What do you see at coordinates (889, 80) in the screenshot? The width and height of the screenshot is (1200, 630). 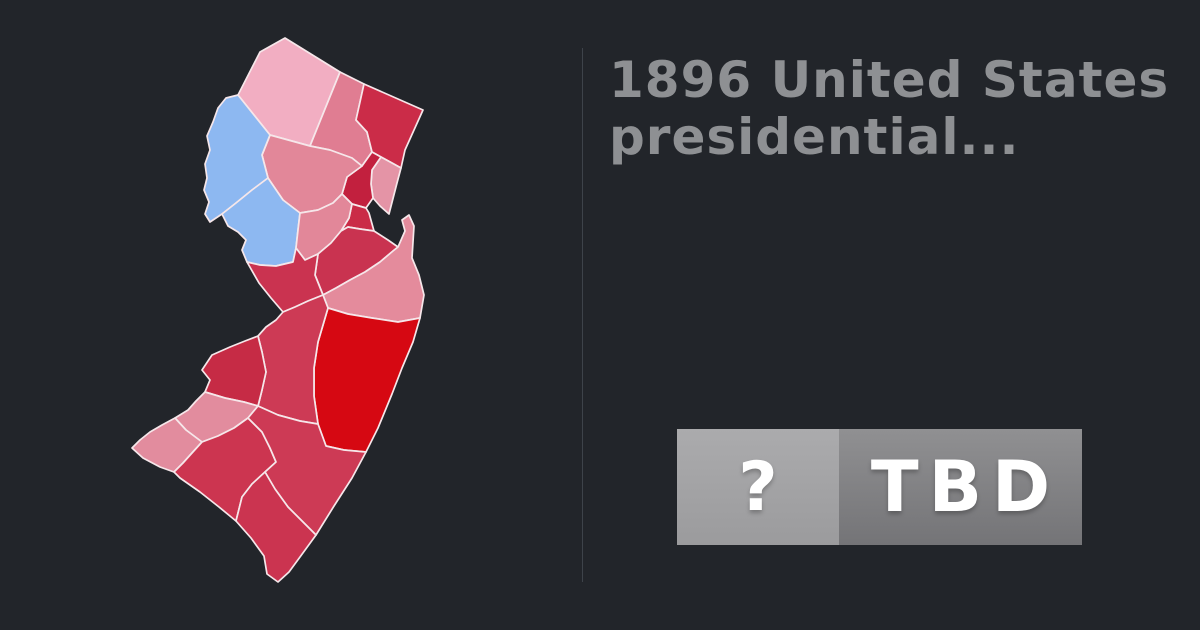 I see `page-title-line1: 1896 United States` at bounding box center [889, 80].